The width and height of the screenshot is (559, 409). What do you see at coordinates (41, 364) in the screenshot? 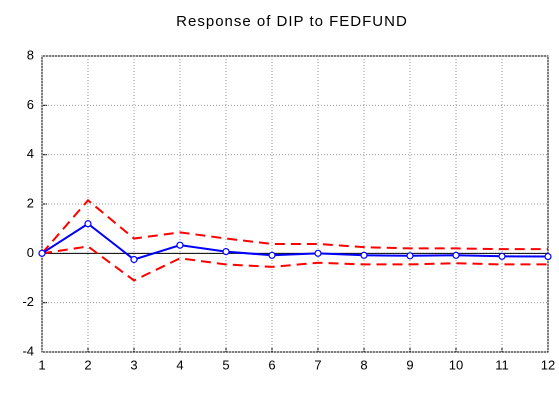
I see `x-tick-label: 1` at bounding box center [41, 364].